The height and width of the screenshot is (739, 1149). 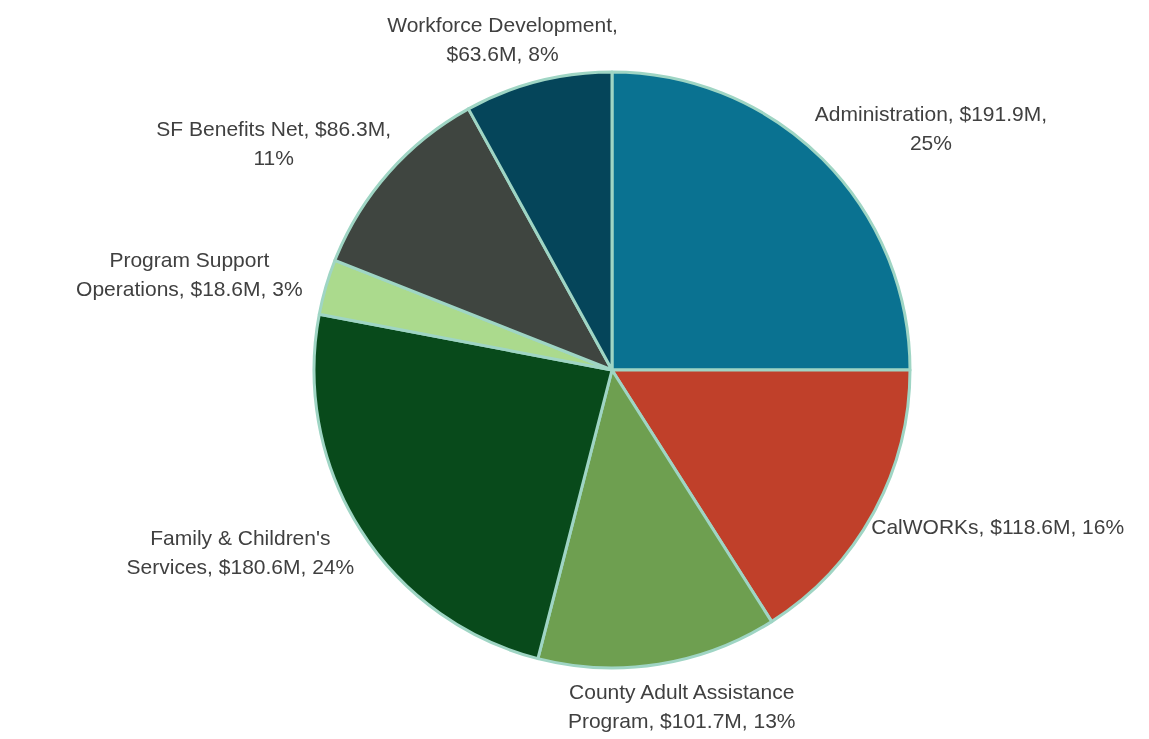 I want to click on slice-label: SF Benefits Net, $86.3M, 11%, so click(x=273, y=143).